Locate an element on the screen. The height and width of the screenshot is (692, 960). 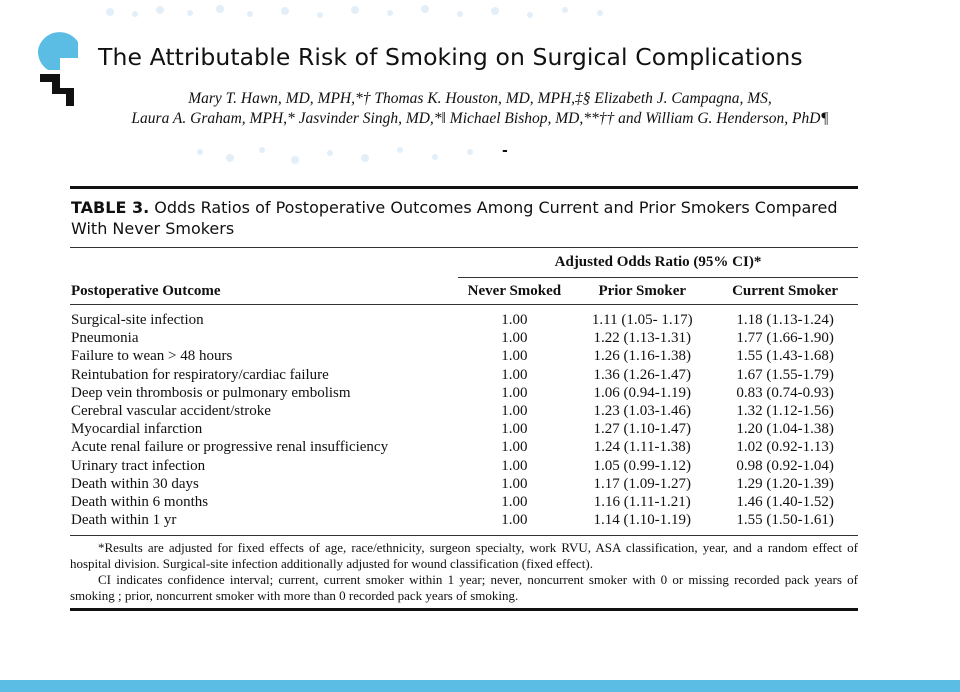
bottom-accent-bar is located at coordinates (480, 686).